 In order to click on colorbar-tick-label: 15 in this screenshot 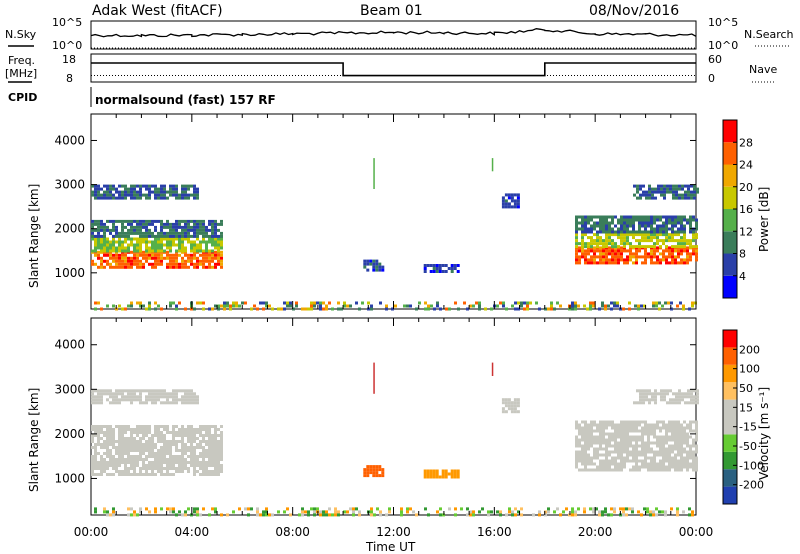, I will do `click(746, 407)`.